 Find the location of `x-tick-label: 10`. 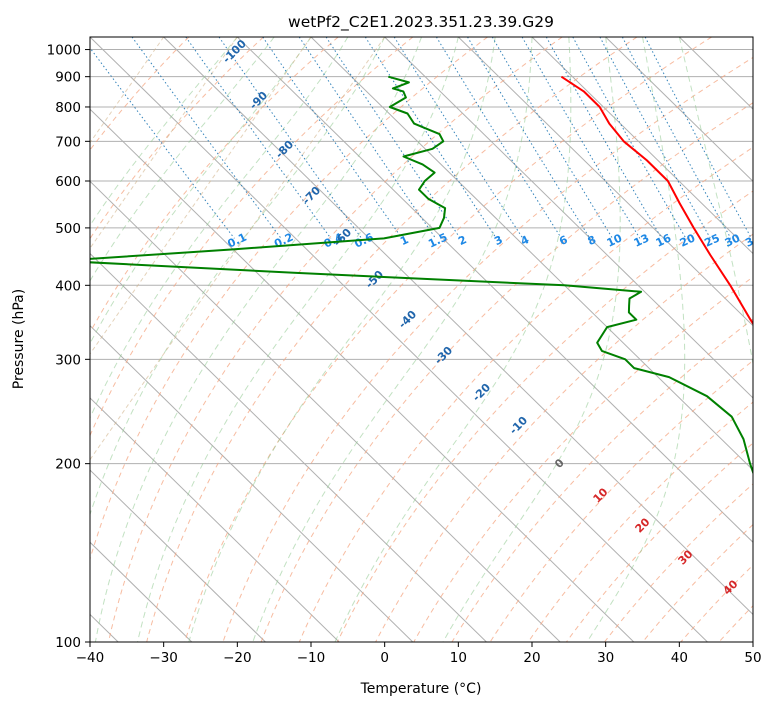

x-tick-label: 10 is located at coordinates (458, 658).